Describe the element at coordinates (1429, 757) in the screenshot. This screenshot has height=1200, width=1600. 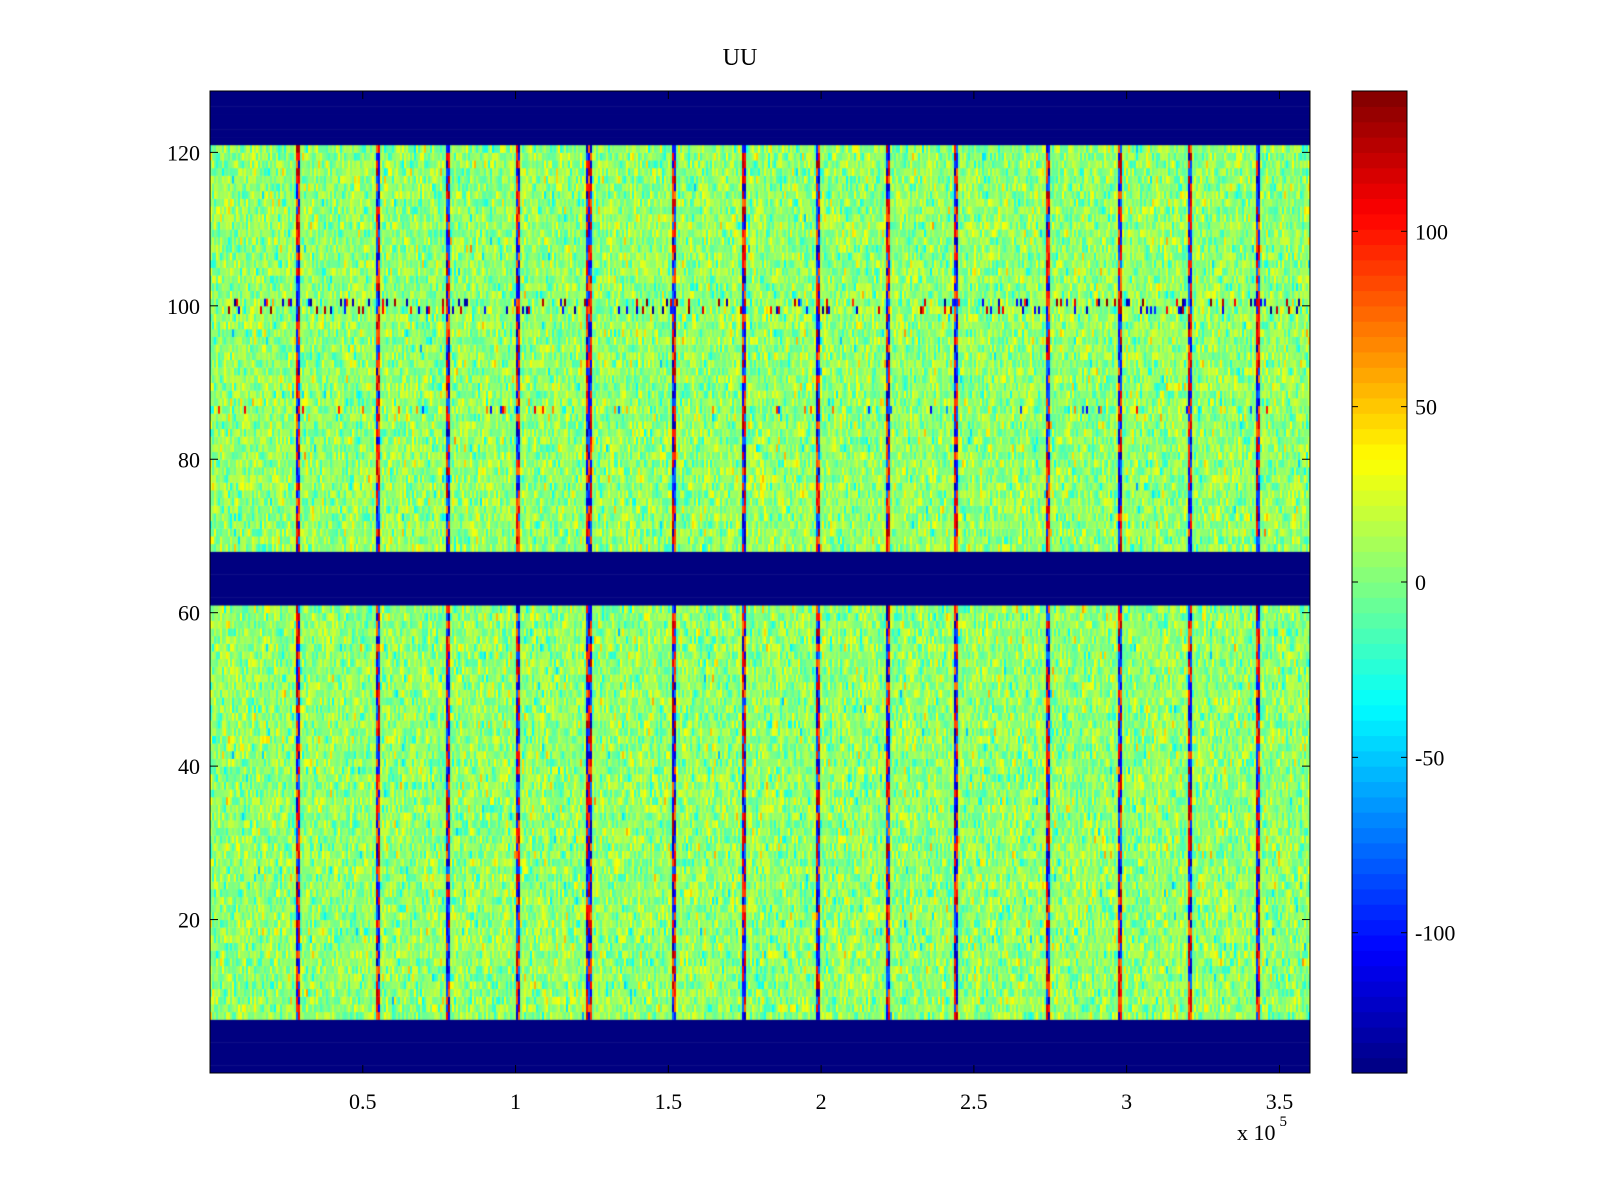
I see `colorbar-tick-label: -50` at that location.